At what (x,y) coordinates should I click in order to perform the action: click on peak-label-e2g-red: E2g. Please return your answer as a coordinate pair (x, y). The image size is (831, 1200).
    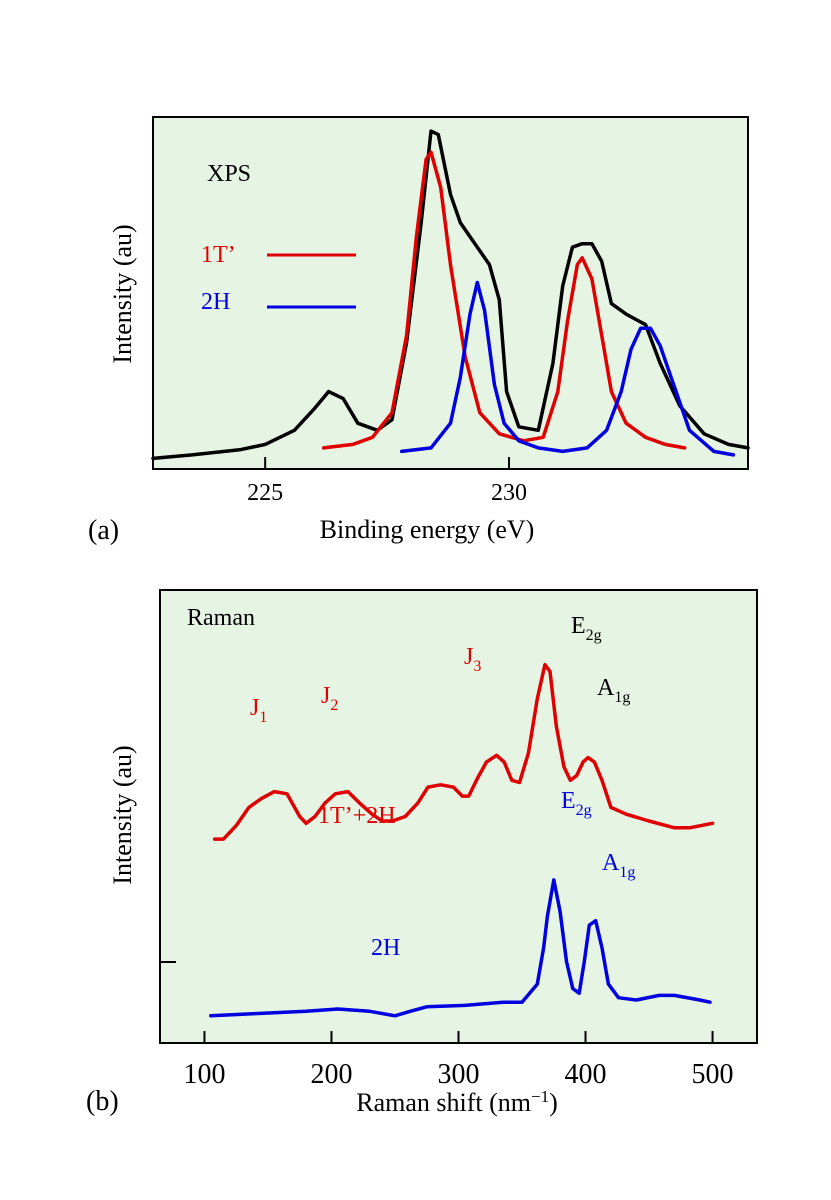
    Looking at the image, I should click on (586, 628).